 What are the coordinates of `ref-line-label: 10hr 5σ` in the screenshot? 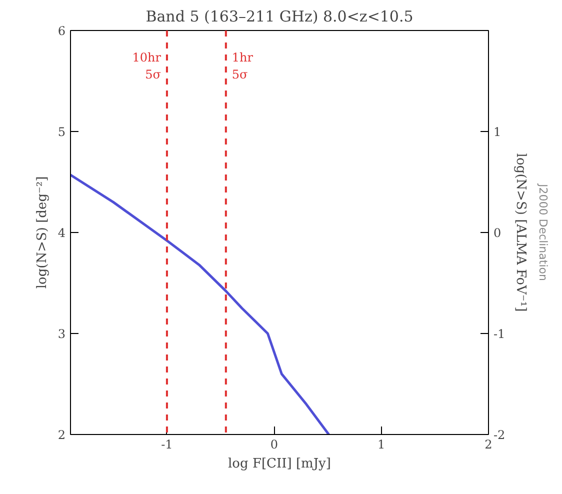 It's located at (147, 66).